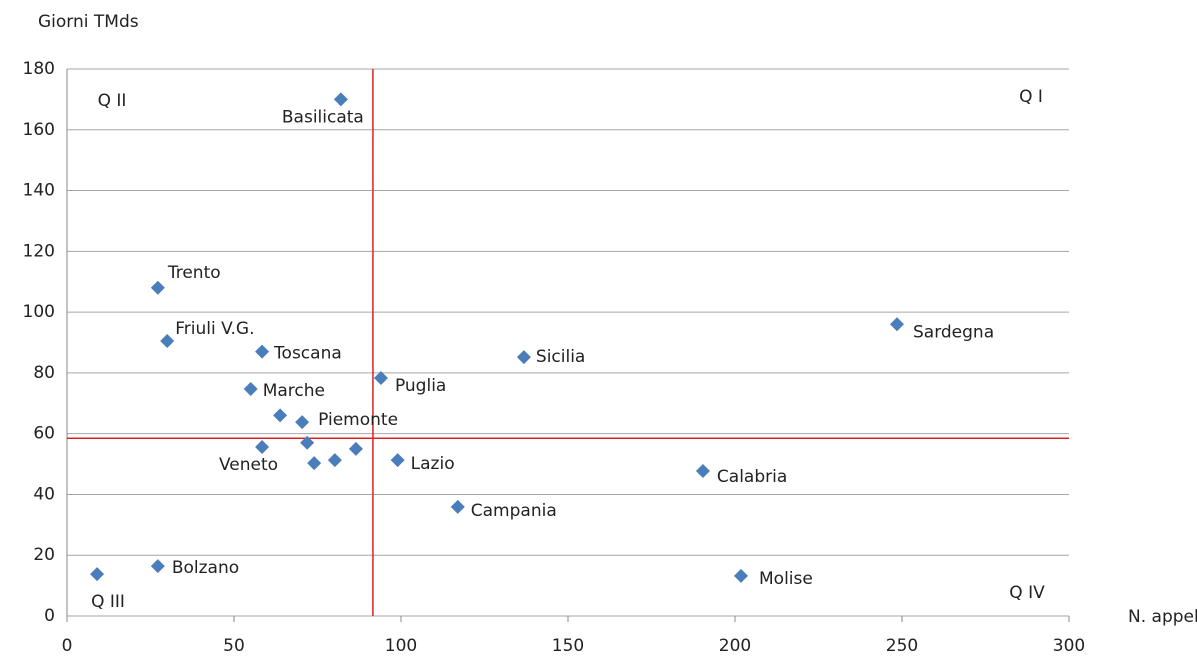 This screenshot has width=1197, height=657. What do you see at coordinates (568, 646) in the screenshot?
I see `x-tick-label: 150` at bounding box center [568, 646].